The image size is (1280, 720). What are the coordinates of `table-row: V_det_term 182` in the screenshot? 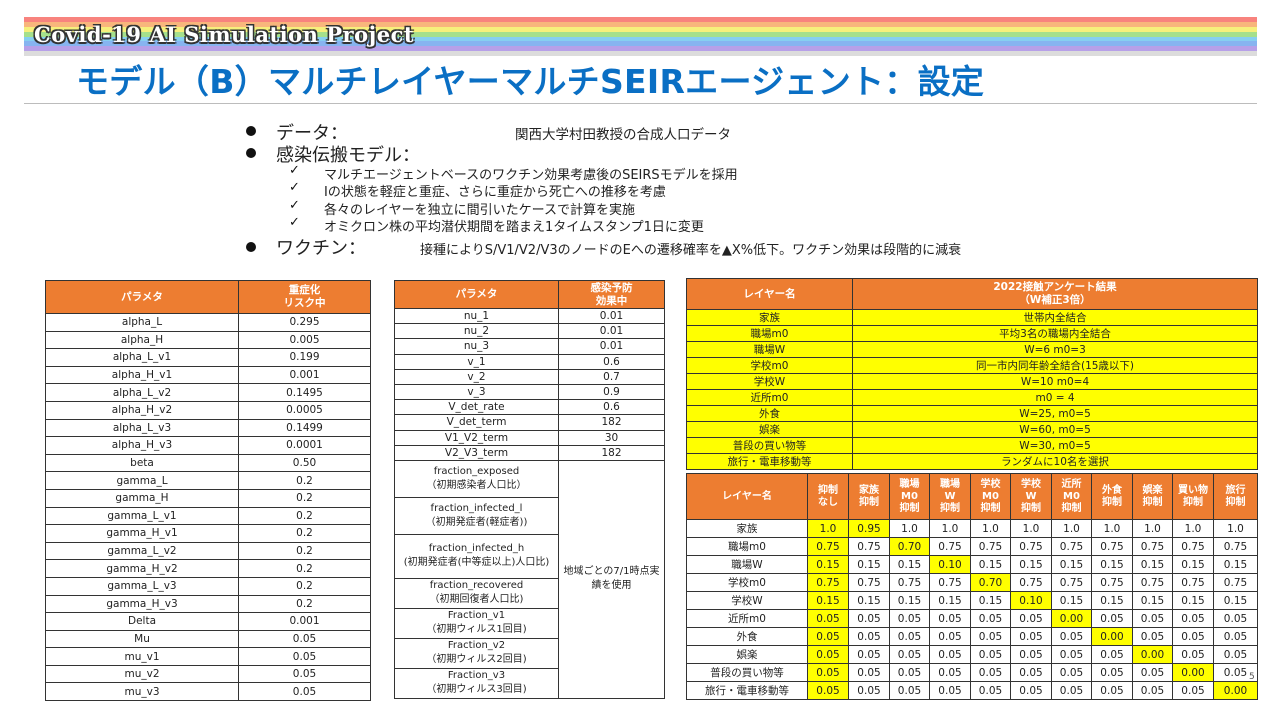 It's located at (529, 422).